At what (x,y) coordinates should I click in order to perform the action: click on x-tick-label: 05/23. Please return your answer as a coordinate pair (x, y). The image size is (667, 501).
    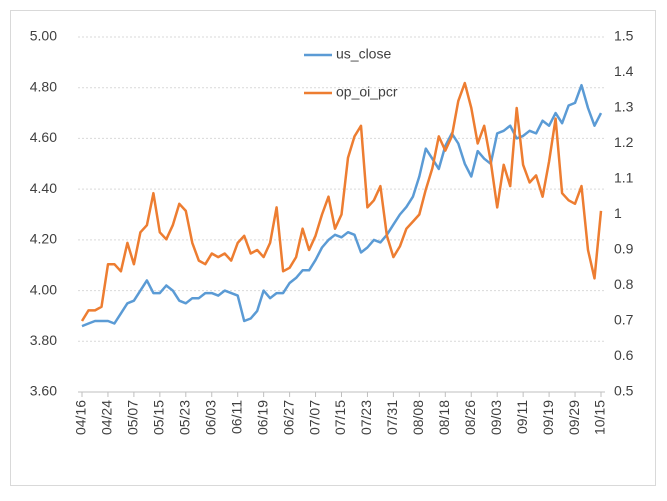
    Looking at the image, I should click on (185, 417).